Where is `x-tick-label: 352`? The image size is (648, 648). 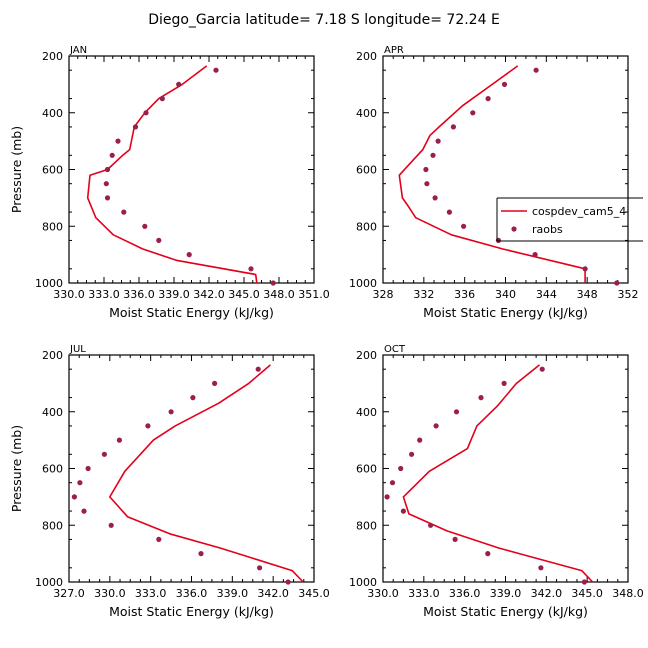 x-tick-label: 352 is located at coordinates (628, 294).